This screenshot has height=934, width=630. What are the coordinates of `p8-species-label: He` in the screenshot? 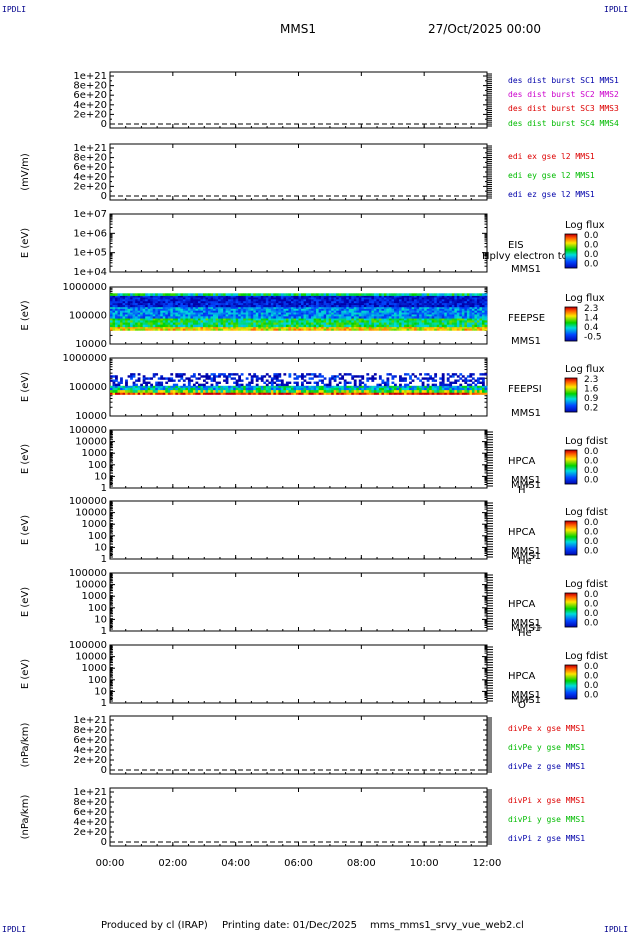 It's located at (525, 633).